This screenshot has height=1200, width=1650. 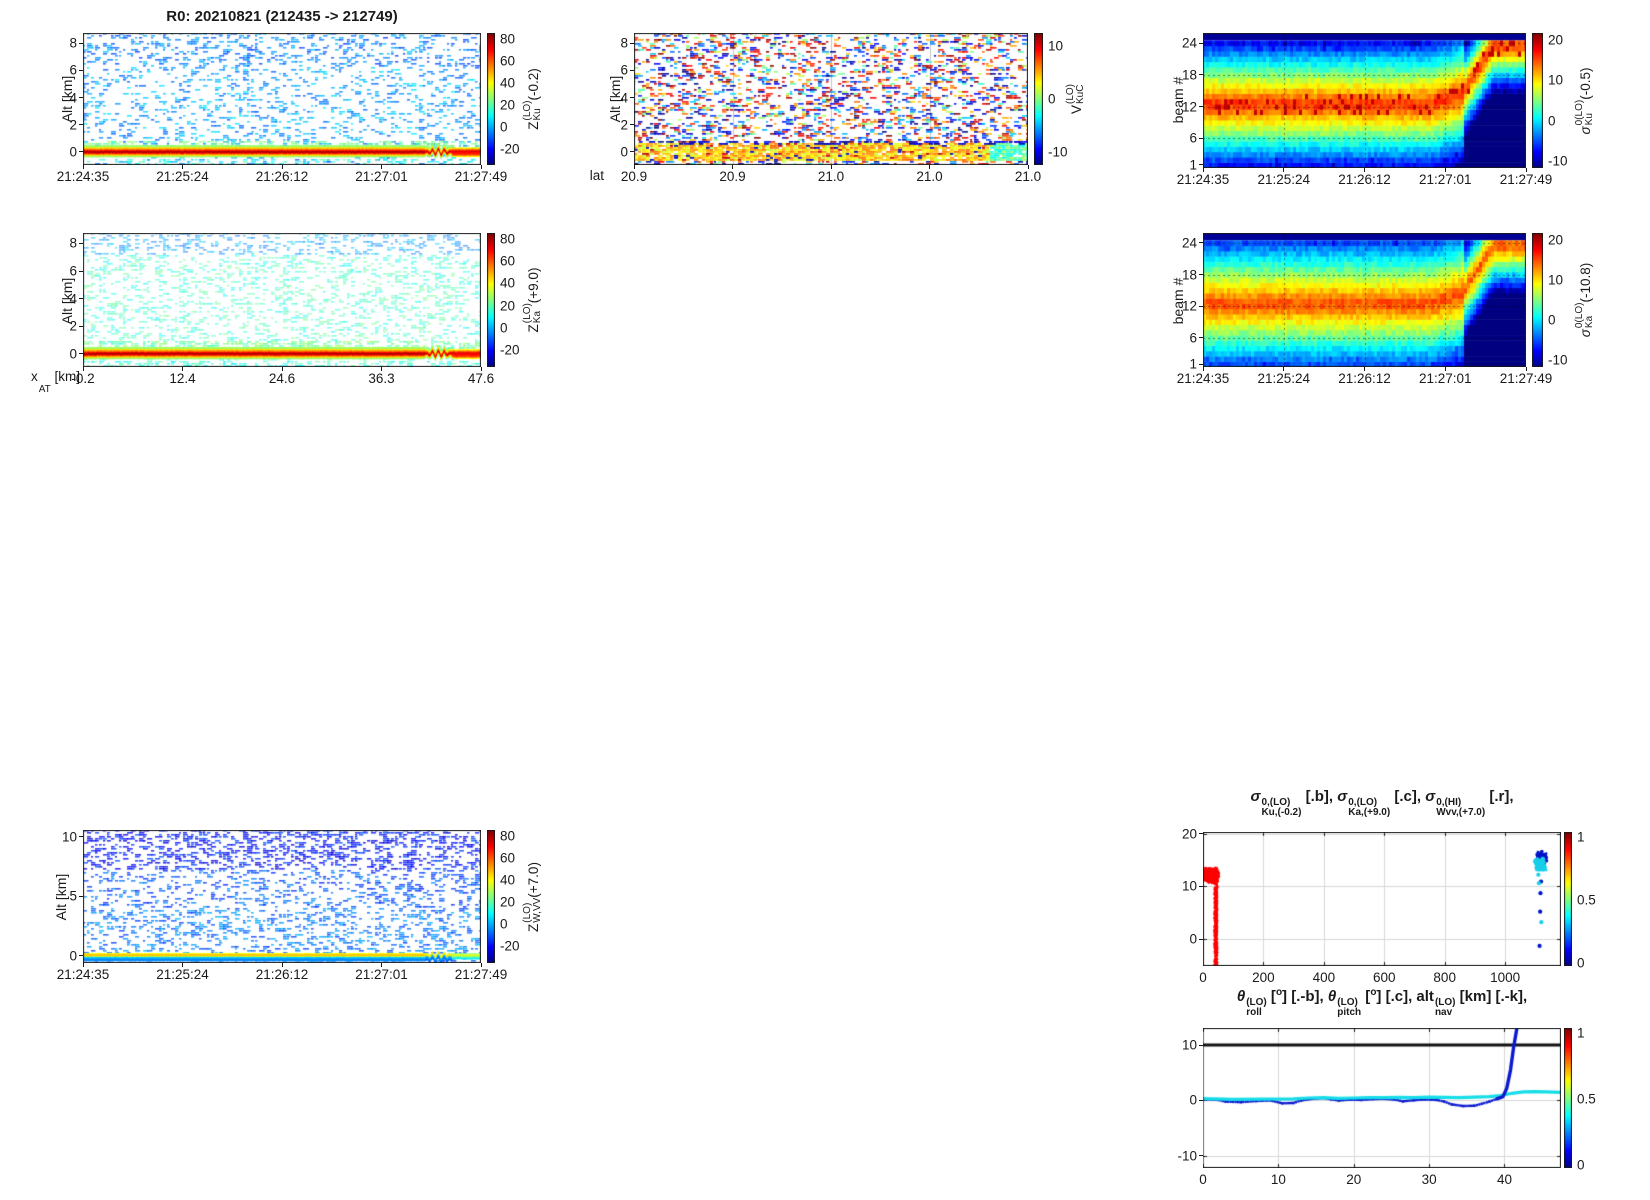 I want to click on x-tick-label: 1000, so click(x=1505, y=977).